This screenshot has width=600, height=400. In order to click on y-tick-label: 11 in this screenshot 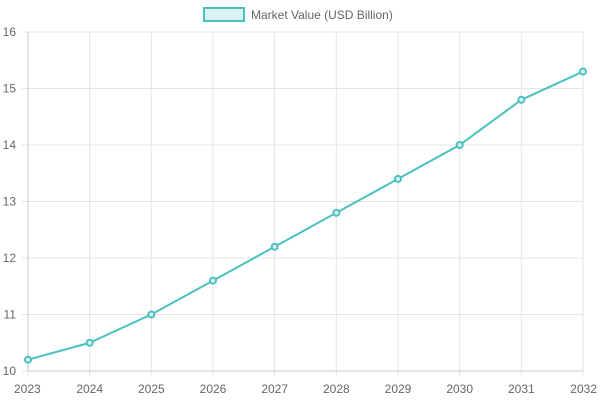, I will do `click(10, 315)`.